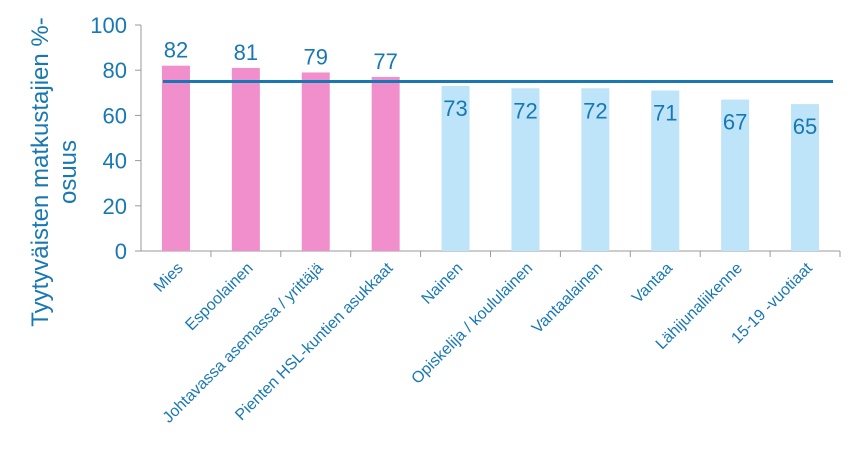 The width and height of the screenshot is (857, 476). Describe the element at coordinates (805, 126) in the screenshot. I see `data-label: 65` at that location.